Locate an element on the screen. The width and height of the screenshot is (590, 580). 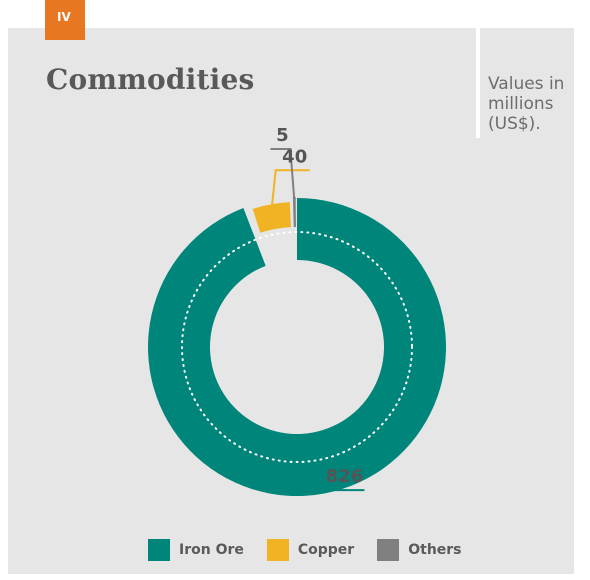
slice-others is located at coordinates (294, 212).